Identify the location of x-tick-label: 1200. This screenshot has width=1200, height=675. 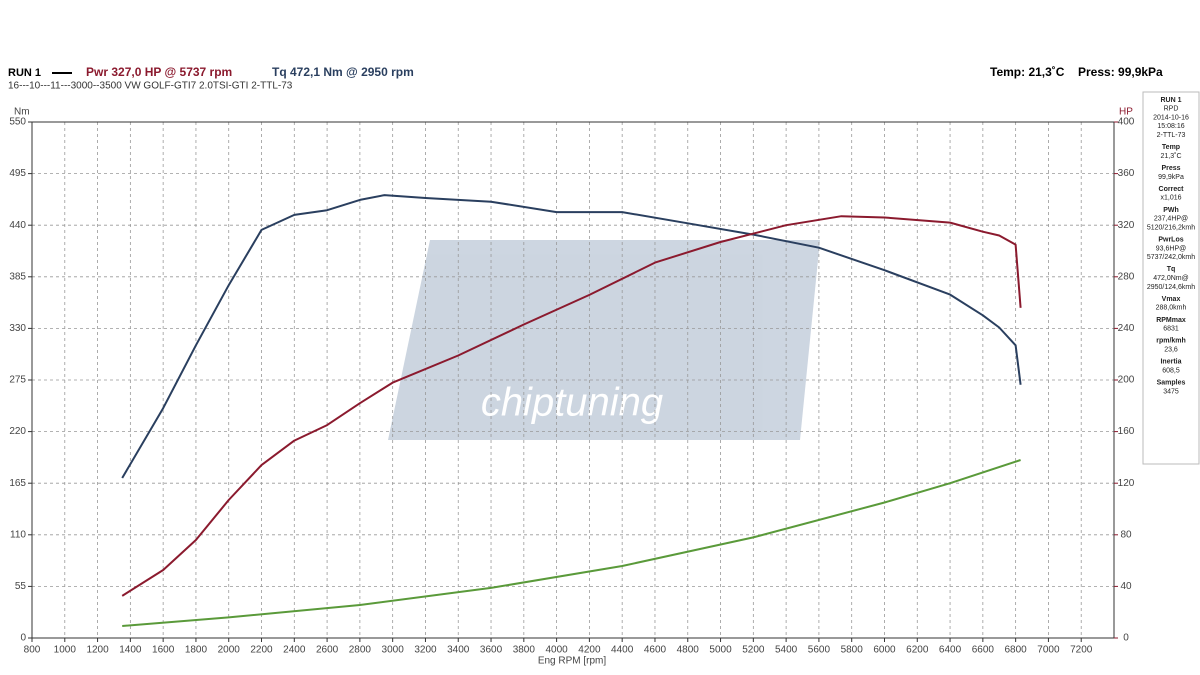
(97, 650).